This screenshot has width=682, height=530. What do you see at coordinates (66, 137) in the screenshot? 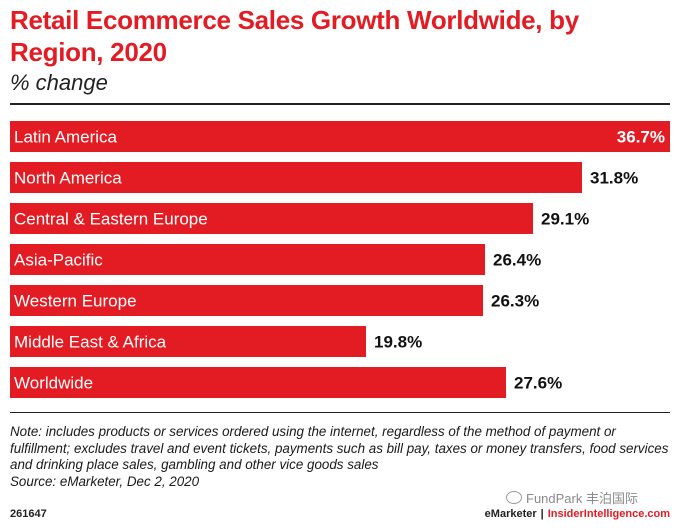
I see `category-label-latin-america: Latin America` at bounding box center [66, 137].